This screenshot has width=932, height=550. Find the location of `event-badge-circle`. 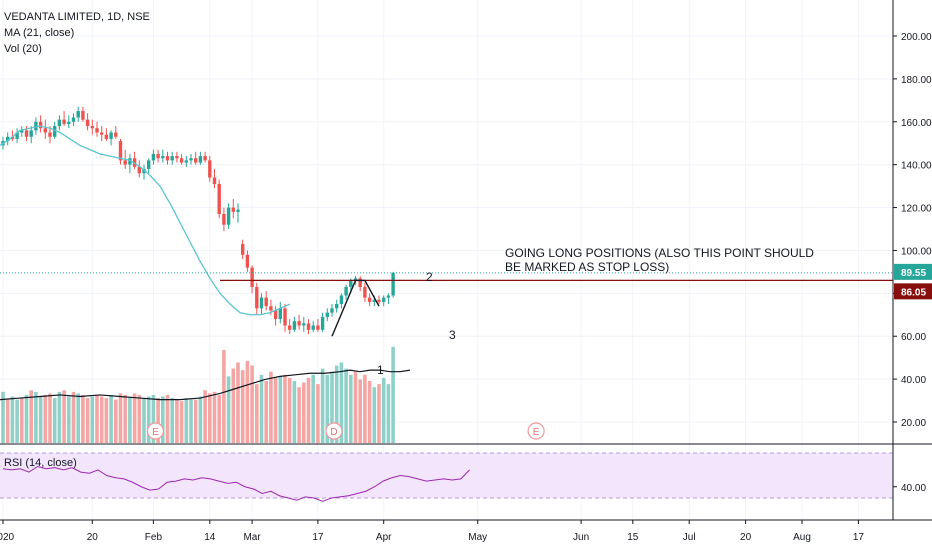

event-badge-circle is located at coordinates (334, 431).